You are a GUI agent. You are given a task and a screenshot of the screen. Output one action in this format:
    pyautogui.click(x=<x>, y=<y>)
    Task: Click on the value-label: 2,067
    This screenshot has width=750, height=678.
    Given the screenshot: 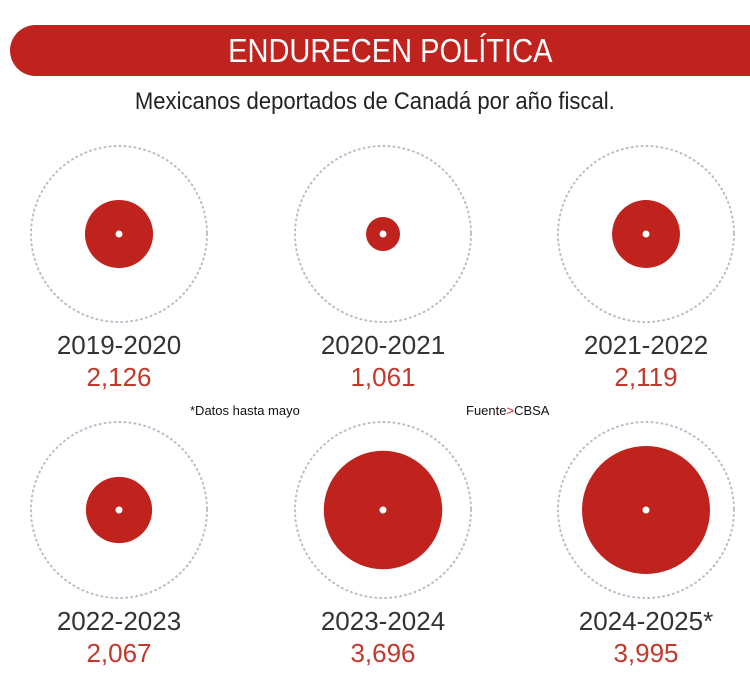 What is the action you would take?
    pyautogui.click(x=119, y=653)
    